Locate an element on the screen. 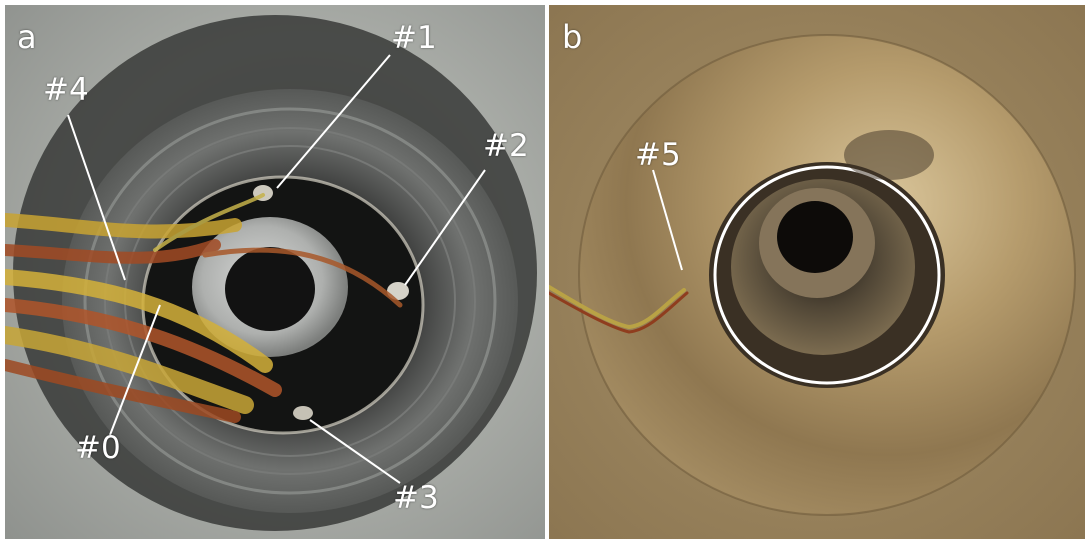 Image resolution: width=1089 pixels, height=543 pixels. panel-b-letter: b is located at coordinates (572, 37).